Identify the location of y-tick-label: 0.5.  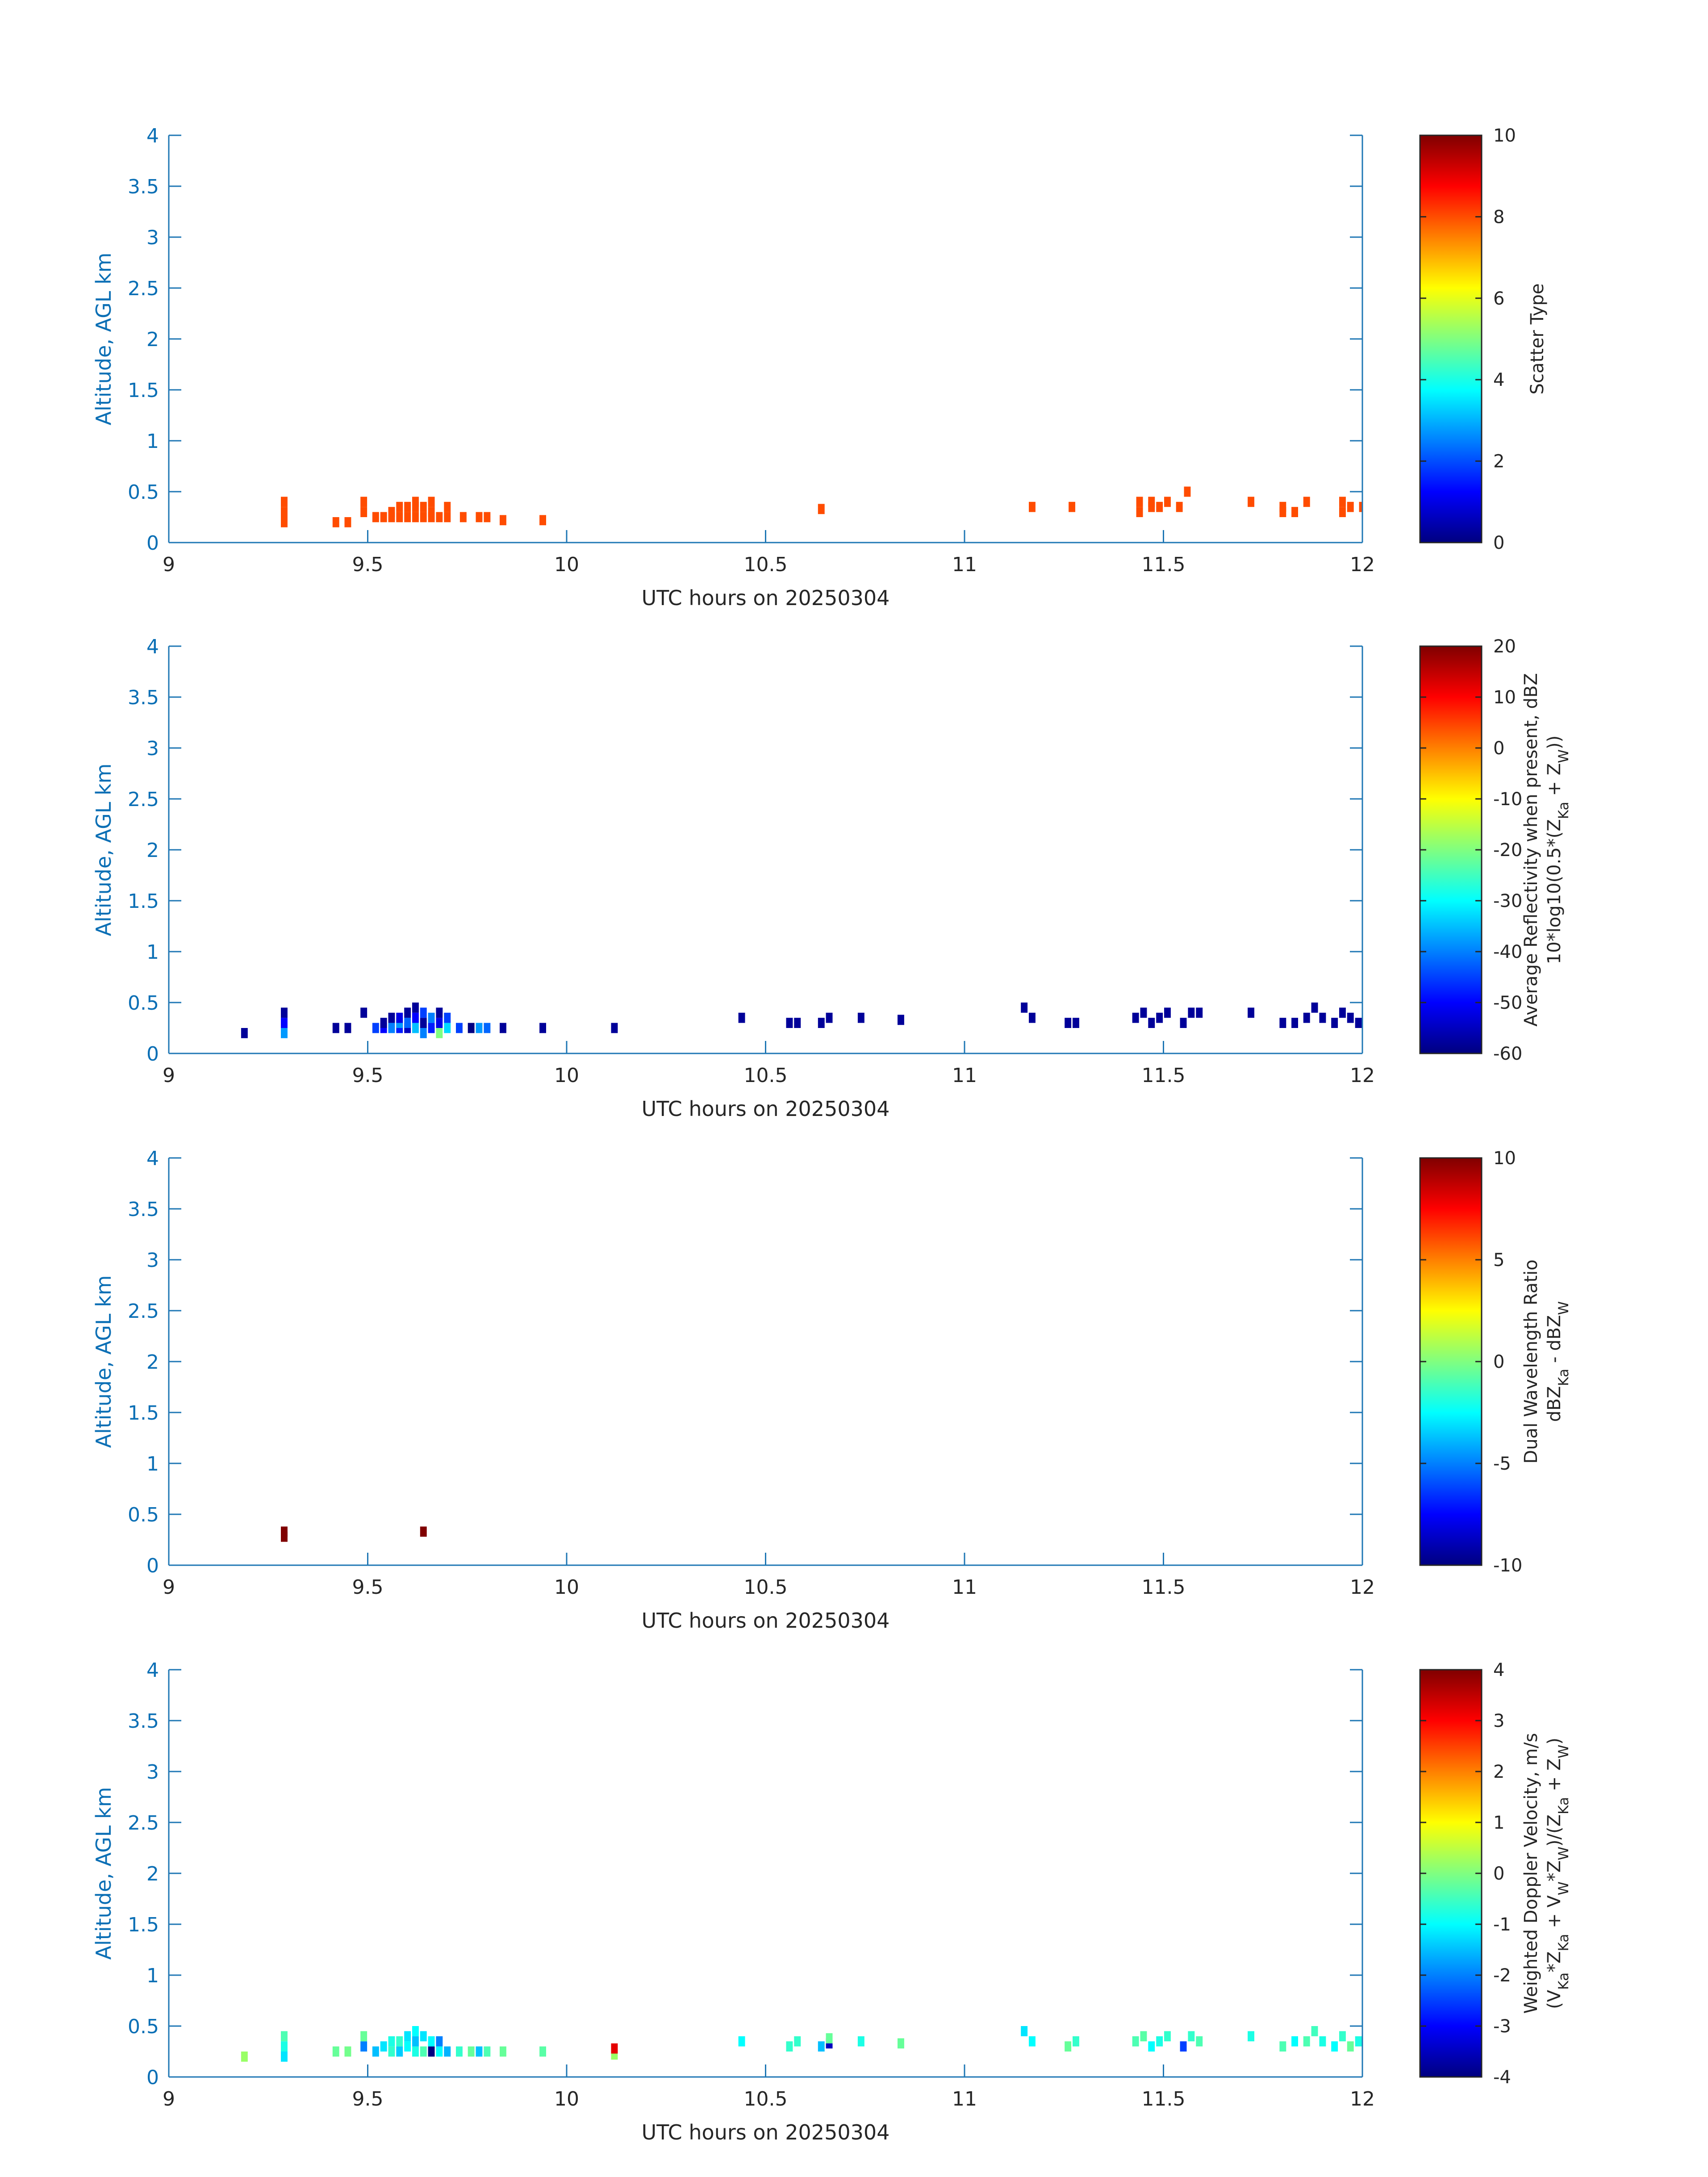
(143, 1515).